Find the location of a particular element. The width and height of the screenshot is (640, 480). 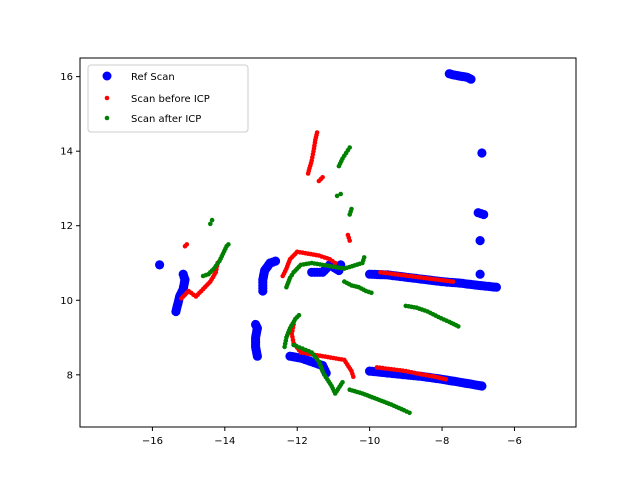

legend-label-scan-before-icp: Scan before ICP is located at coordinates (170, 99).